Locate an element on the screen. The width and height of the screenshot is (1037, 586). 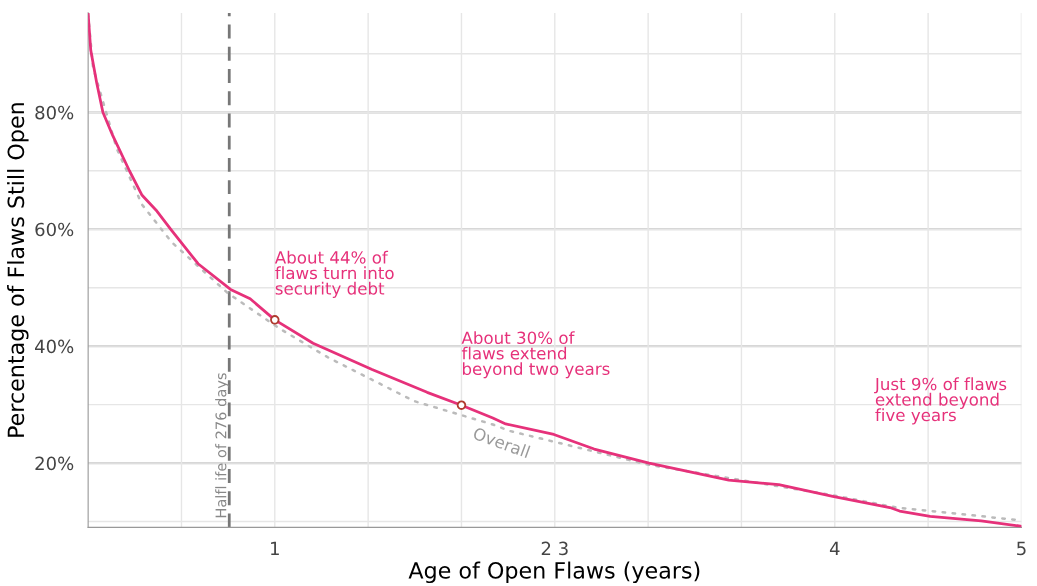
y-axis-title: Percentage of Flaws Still Open is located at coordinates (18, 270).